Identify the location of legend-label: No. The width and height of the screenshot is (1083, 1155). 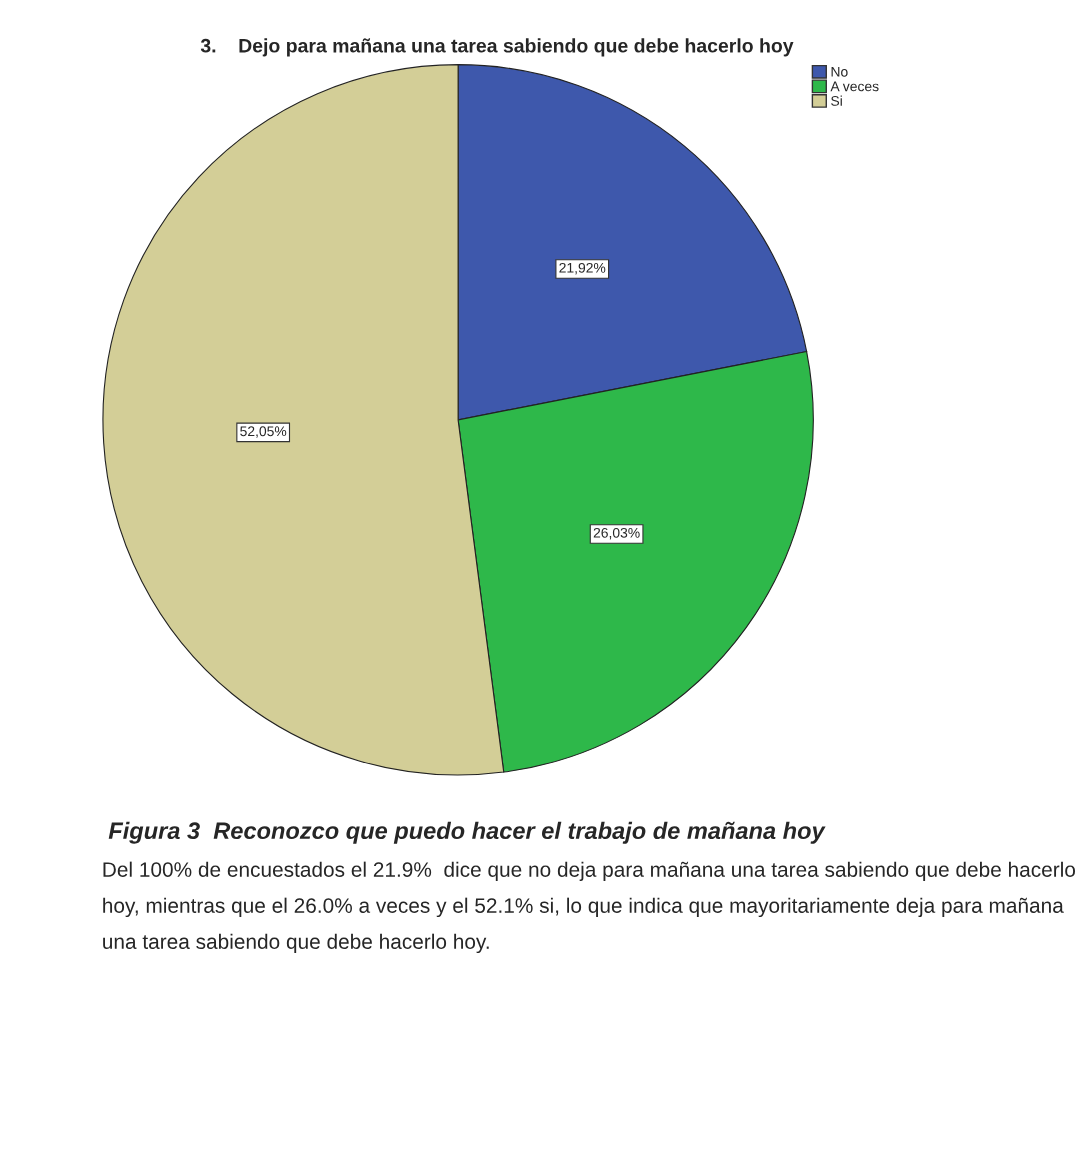
(839, 72).